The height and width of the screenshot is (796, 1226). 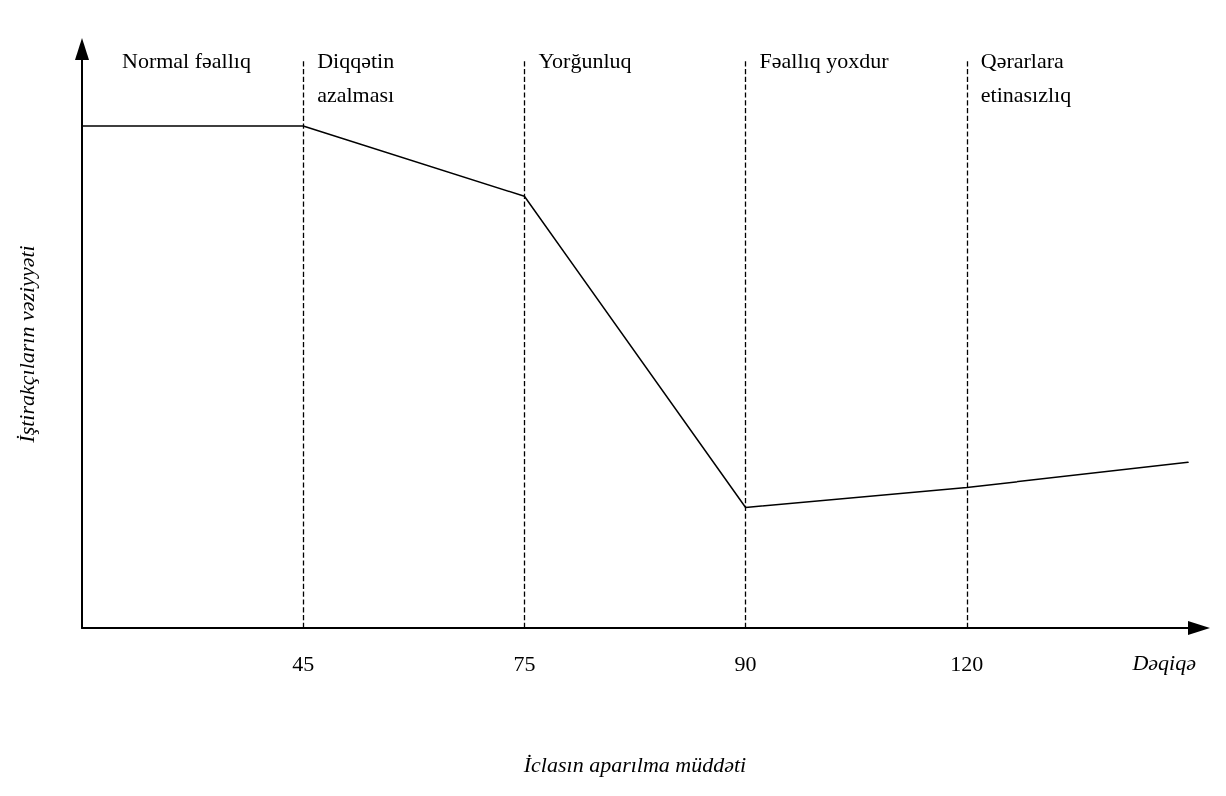 I want to click on x-tick-label: 90, so click(x=745, y=663).